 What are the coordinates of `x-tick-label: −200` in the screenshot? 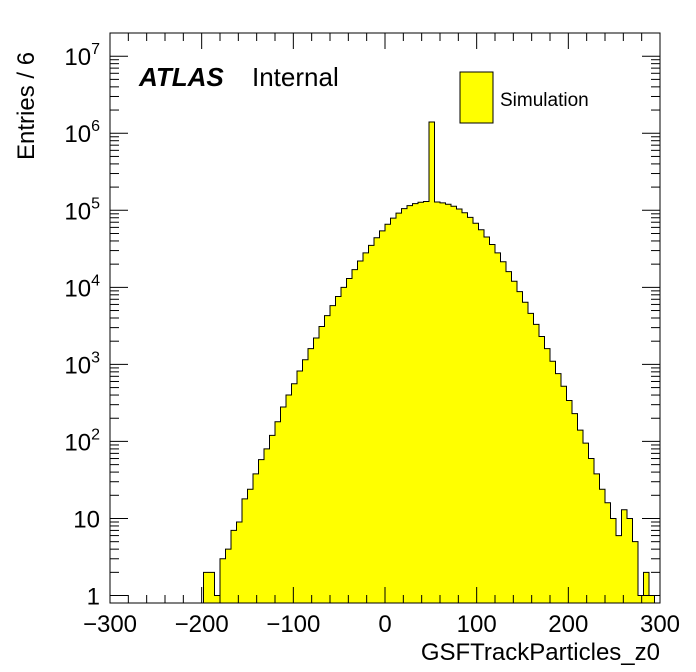 It's located at (202, 624).